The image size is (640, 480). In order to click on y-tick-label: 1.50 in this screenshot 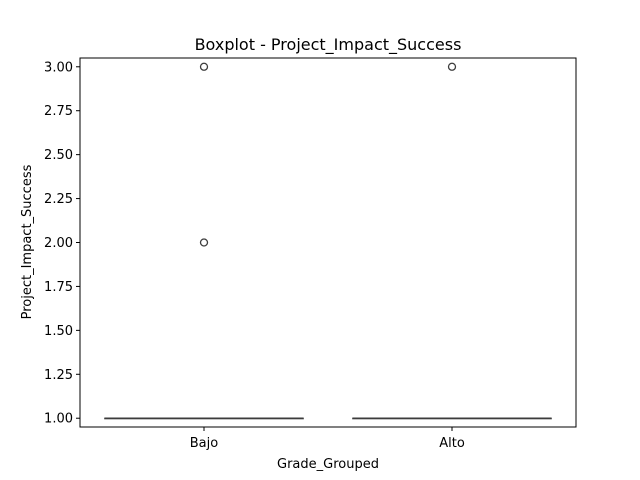, I will do `click(58, 331)`.